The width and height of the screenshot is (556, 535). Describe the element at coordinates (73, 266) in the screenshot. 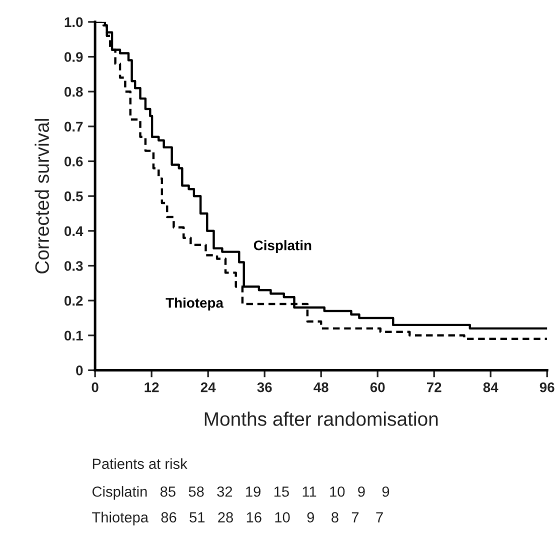

I see `y-tick-label: 0.3` at that location.